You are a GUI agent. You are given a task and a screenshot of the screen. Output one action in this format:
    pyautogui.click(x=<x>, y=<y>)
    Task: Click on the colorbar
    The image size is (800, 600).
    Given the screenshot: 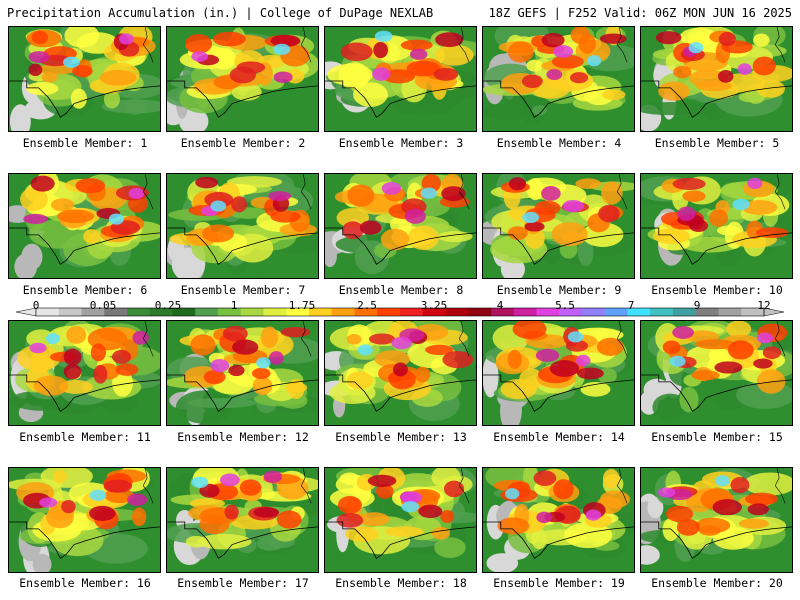 What is the action you would take?
    pyautogui.click(x=400, y=312)
    